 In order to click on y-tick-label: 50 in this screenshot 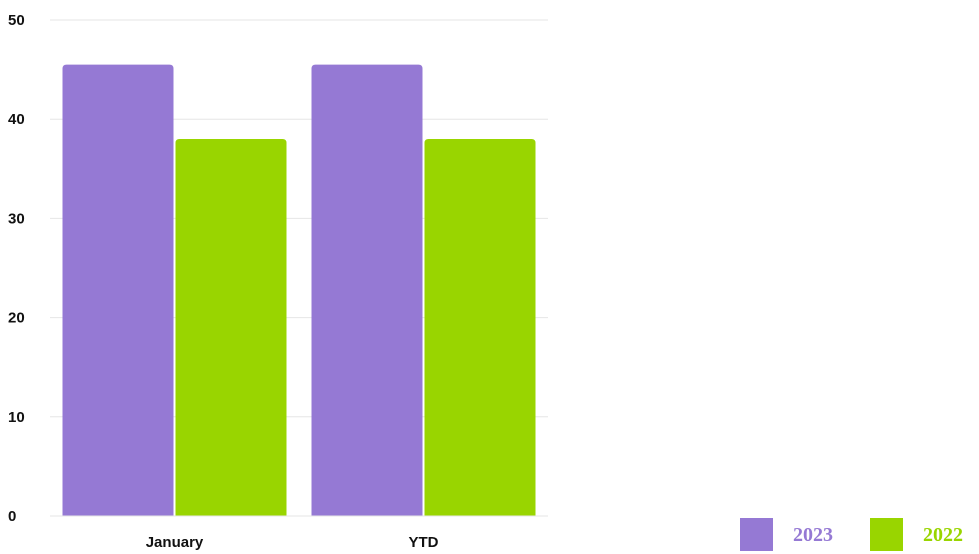, I will do `click(16, 20)`.